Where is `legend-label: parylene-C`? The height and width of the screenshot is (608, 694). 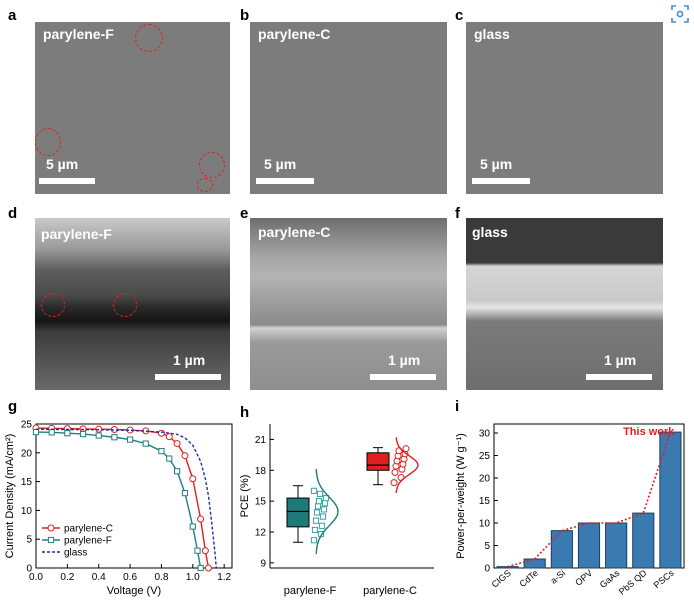 legend-label: parylene-C is located at coordinates (88, 529).